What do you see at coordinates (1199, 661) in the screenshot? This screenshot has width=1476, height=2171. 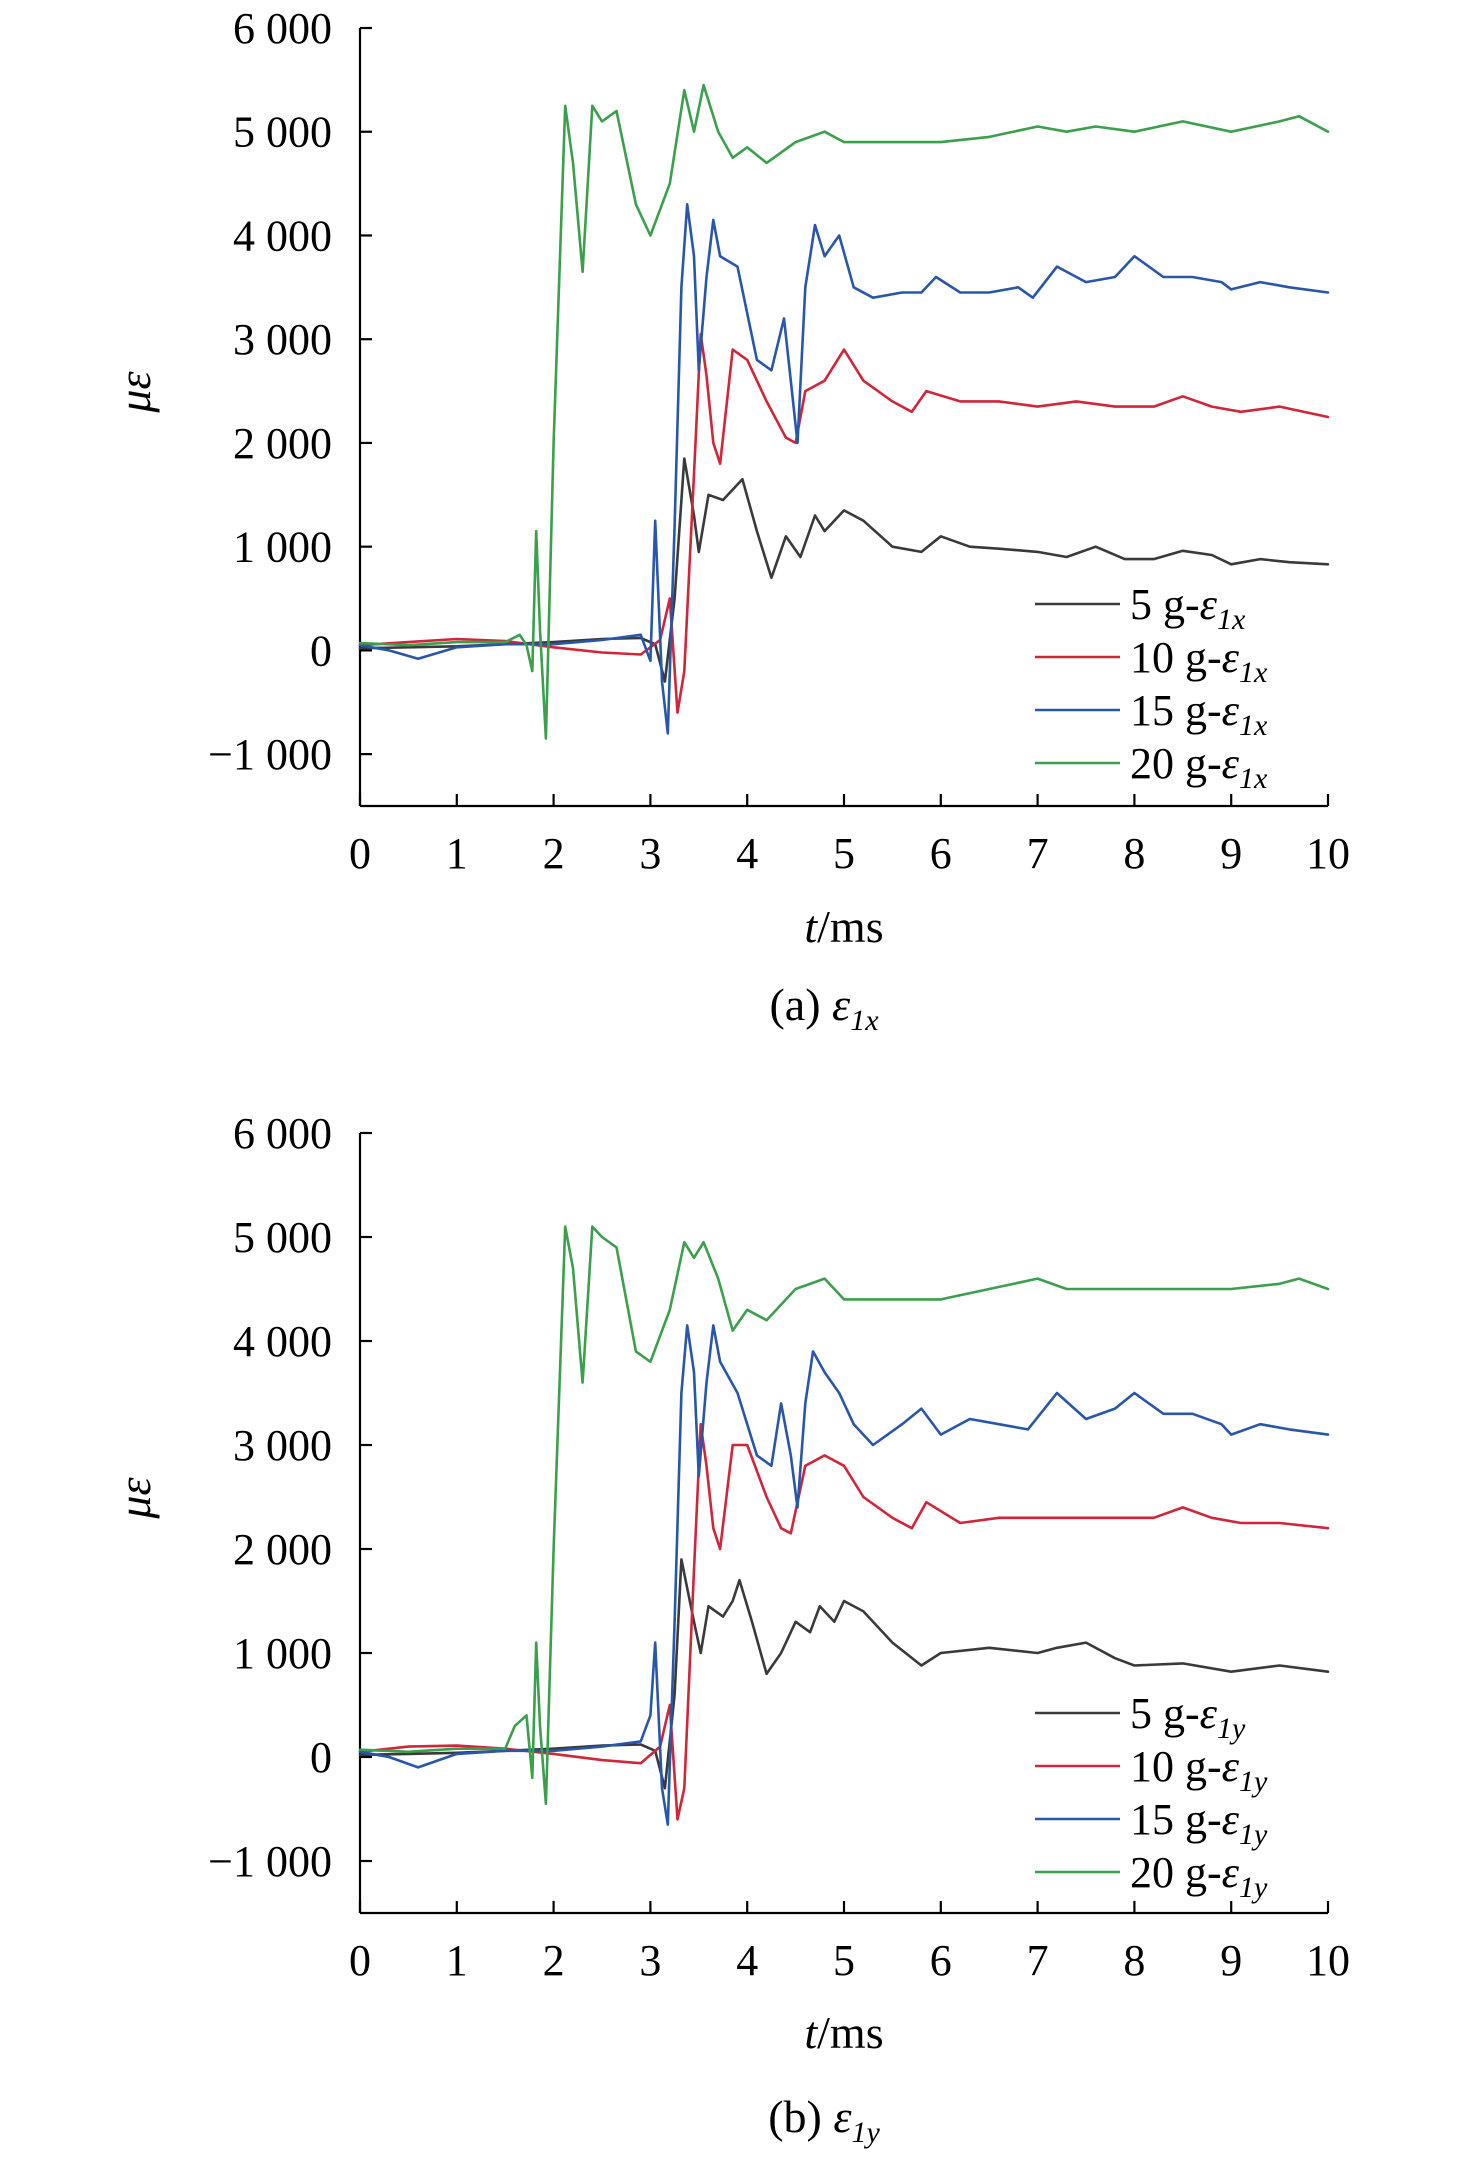 I see `legend-label: 10 g-ε1x` at bounding box center [1199, 661].